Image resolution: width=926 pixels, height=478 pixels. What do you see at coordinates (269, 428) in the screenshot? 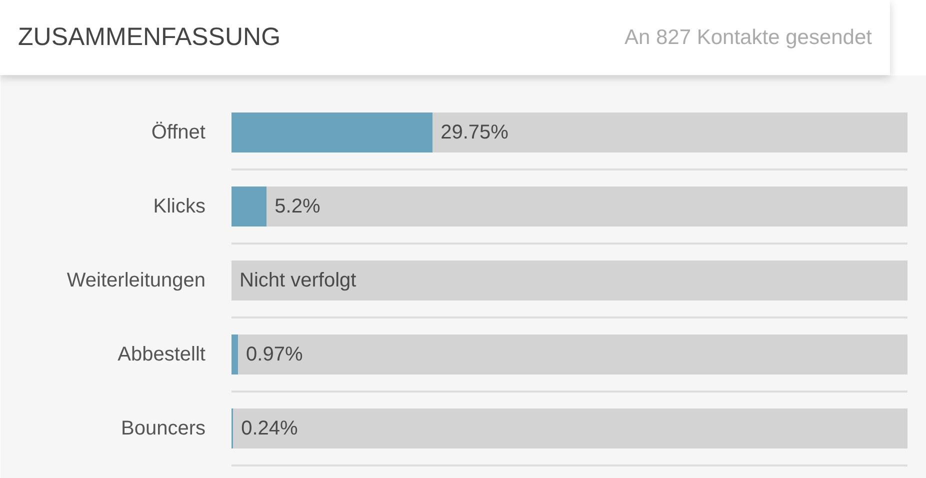
I see `data-label: 0.24%` at bounding box center [269, 428].